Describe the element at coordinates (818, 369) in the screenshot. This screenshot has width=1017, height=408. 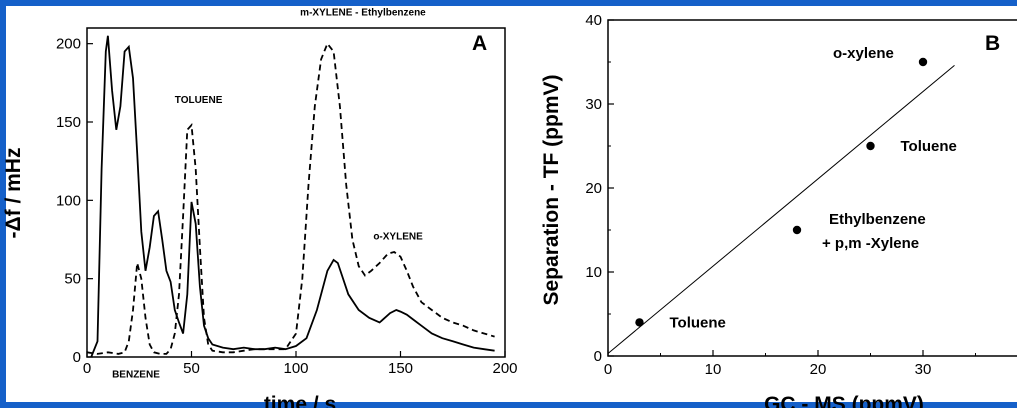
I see `panel-b-xtick-label: 20` at that location.